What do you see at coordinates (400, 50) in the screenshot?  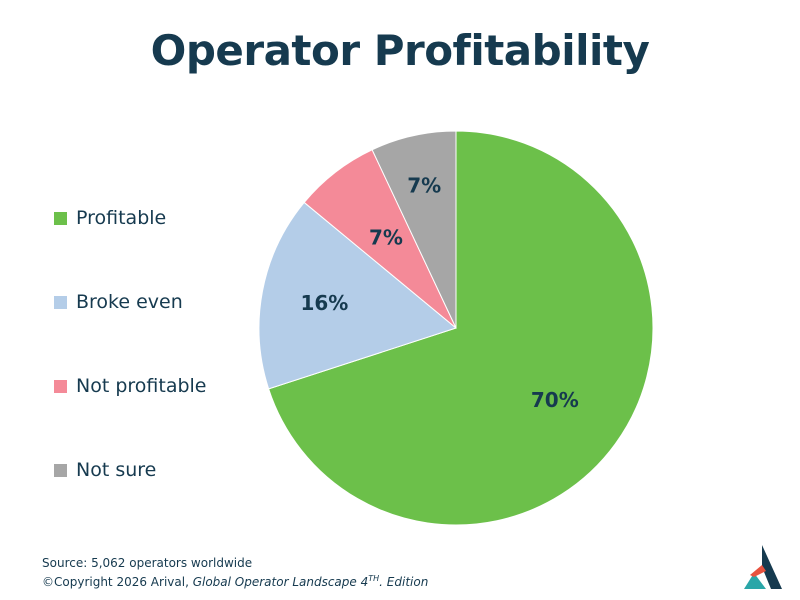 I see `chart-title: Operator Profitability` at bounding box center [400, 50].